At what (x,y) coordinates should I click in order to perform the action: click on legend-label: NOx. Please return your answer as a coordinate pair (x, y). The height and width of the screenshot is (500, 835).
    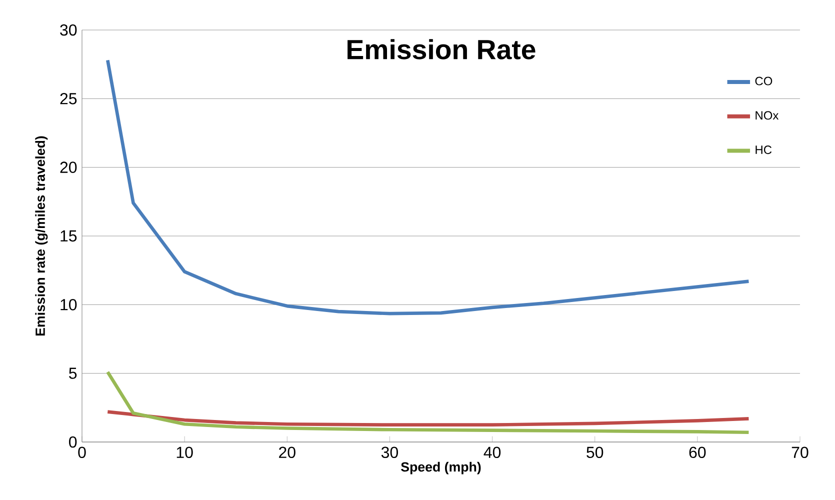
    Looking at the image, I should click on (767, 115).